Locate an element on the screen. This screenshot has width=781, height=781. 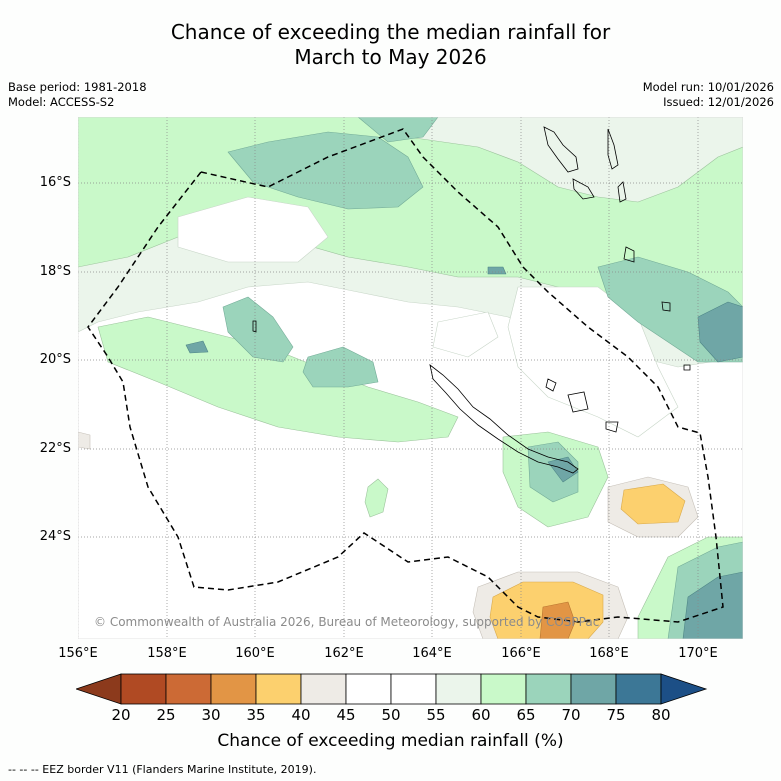
lon-label-164e: 164°E is located at coordinates (432, 653).